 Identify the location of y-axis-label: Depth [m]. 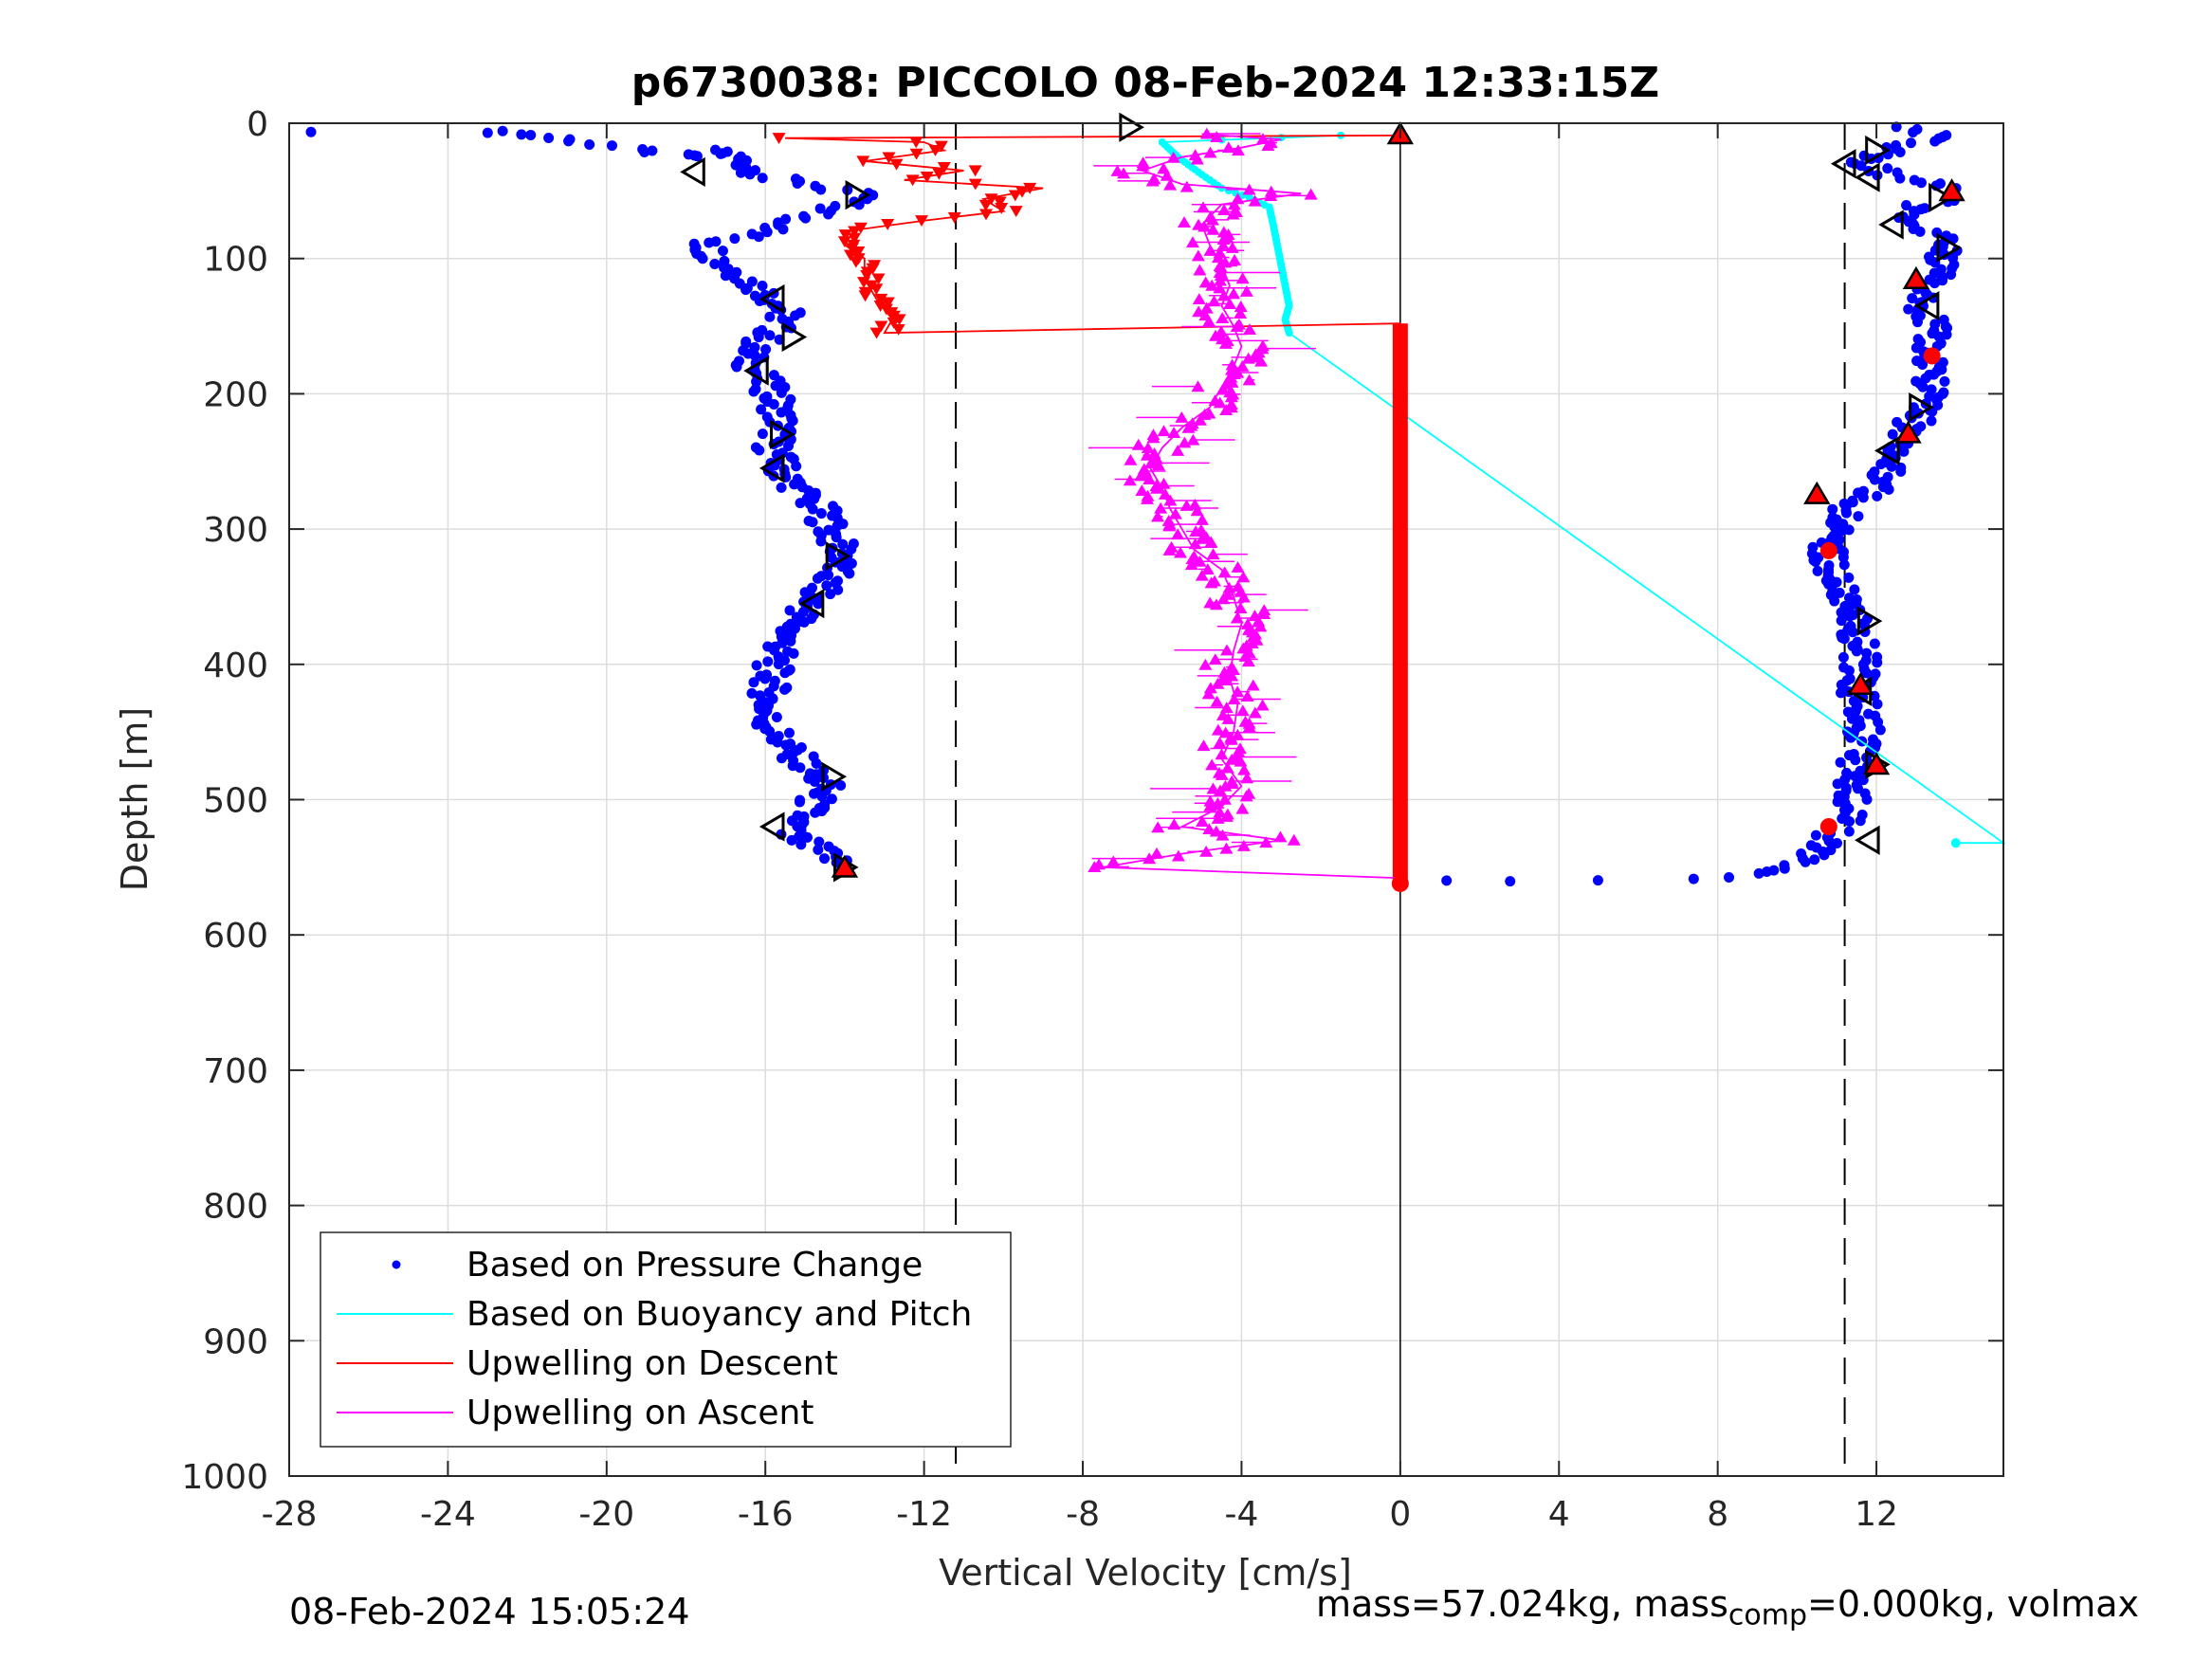
(134, 799).